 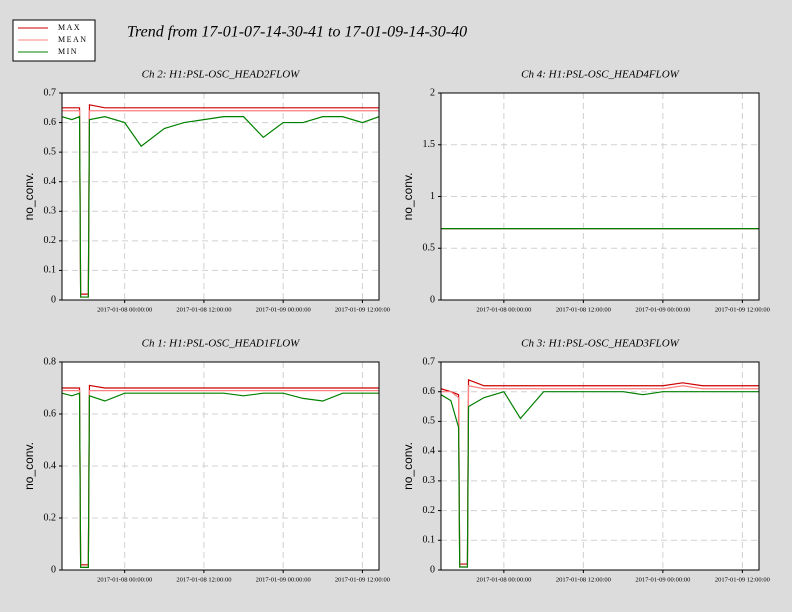 What do you see at coordinates (600, 75) in the screenshot?
I see `chart-title: Ch 4: H1:PSL-OSC_HEAD4FLOW` at bounding box center [600, 75].